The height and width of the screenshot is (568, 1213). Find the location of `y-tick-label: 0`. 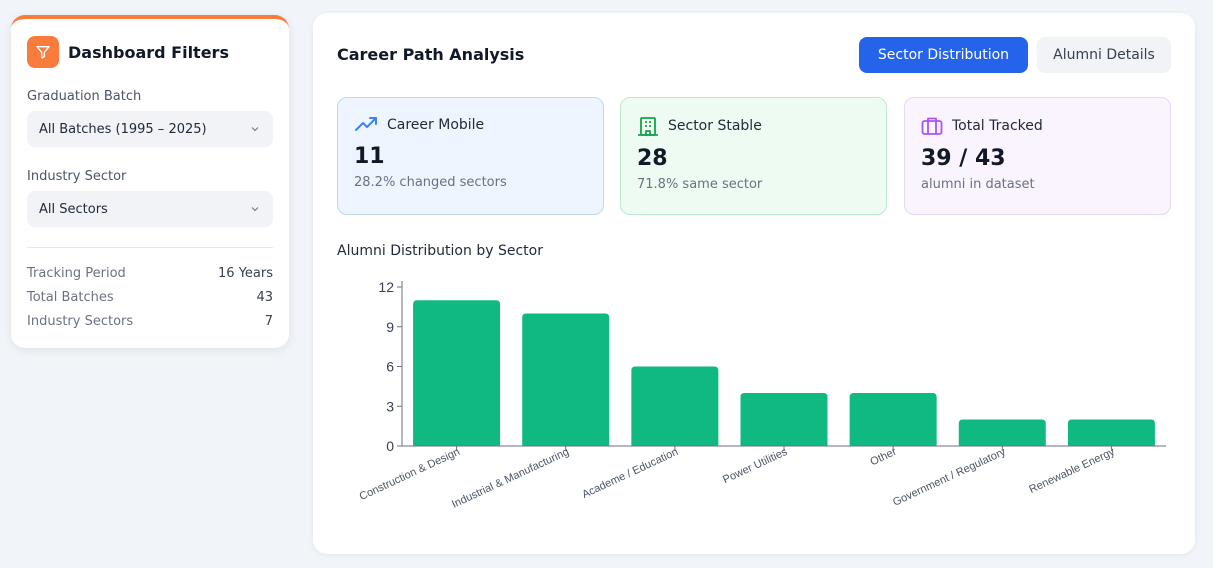

y-tick-label: 0 is located at coordinates (390, 446).